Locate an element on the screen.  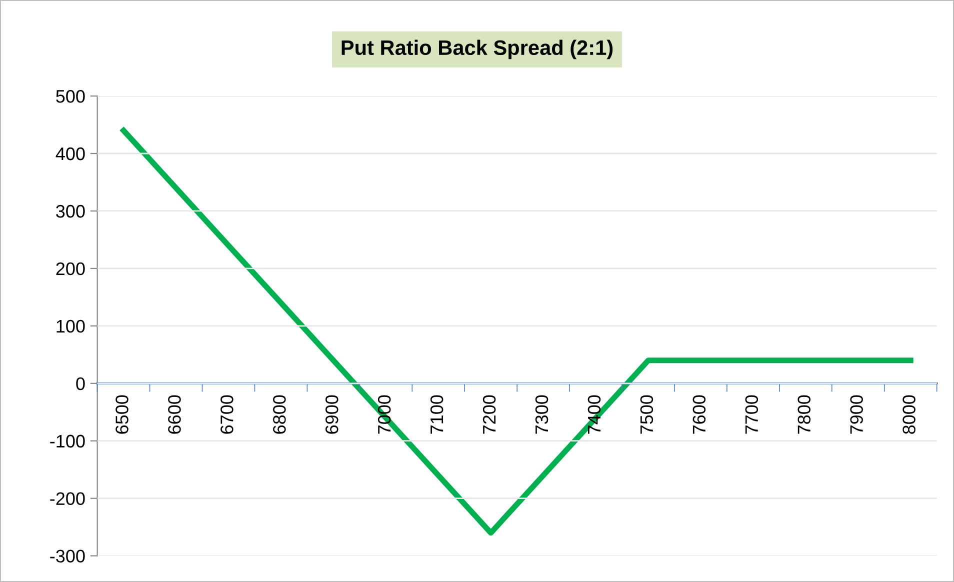
x-tick-label: 8000 is located at coordinates (909, 414).